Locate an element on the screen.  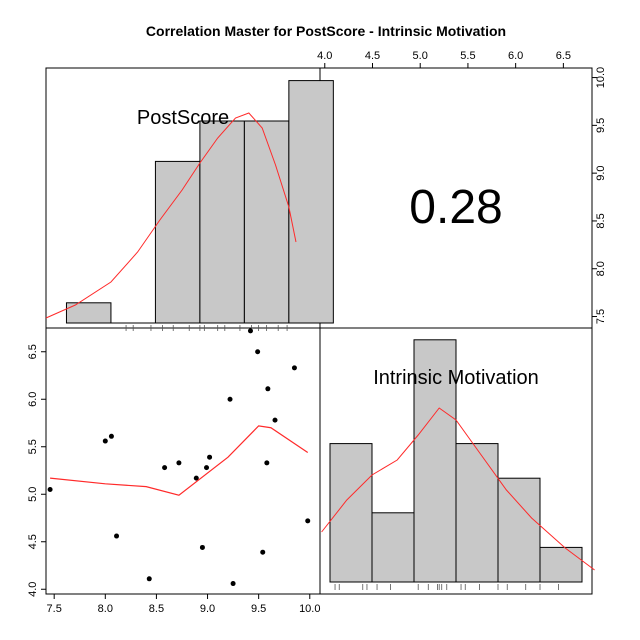
y-tick-label: 5.5 is located at coordinates (33, 446).